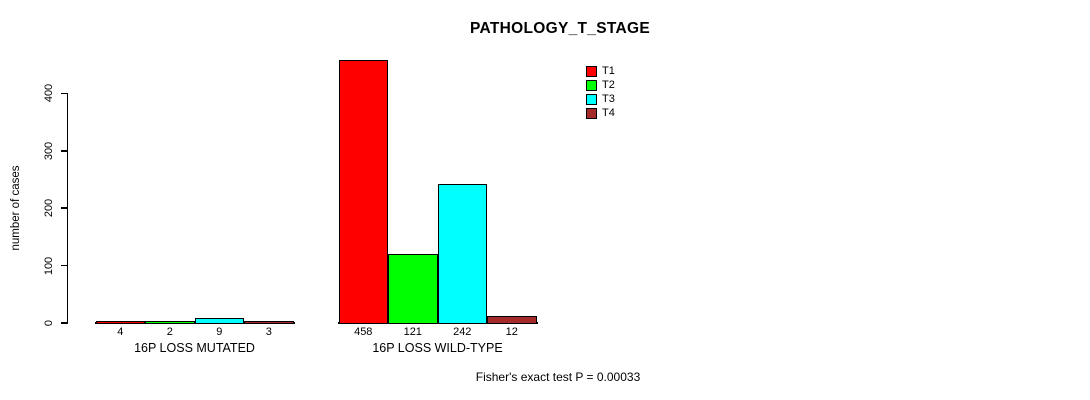 The height and width of the screenshot is (400, 1090). Describe the element at coordinates (462, 331) in the screenshot. I see `bar-value-label: 242` at that location.